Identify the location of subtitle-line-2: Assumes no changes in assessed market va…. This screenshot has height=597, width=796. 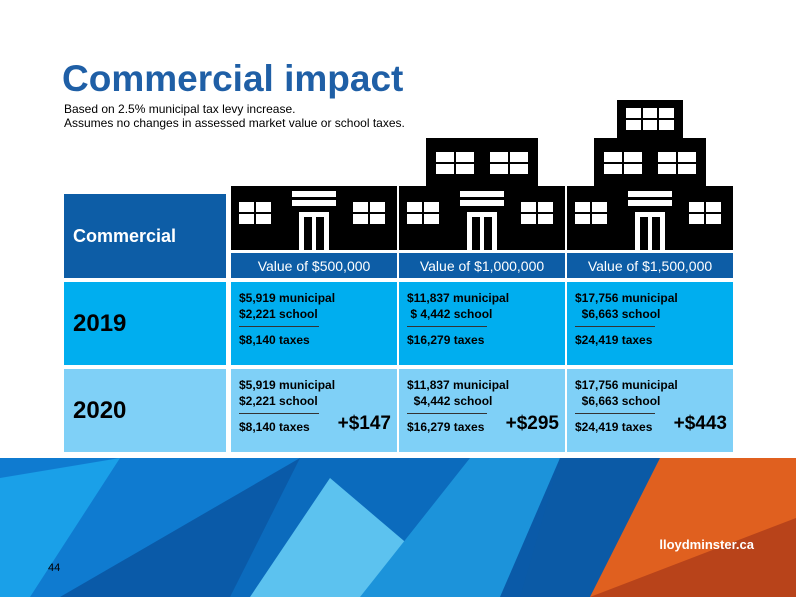
(234, 123).